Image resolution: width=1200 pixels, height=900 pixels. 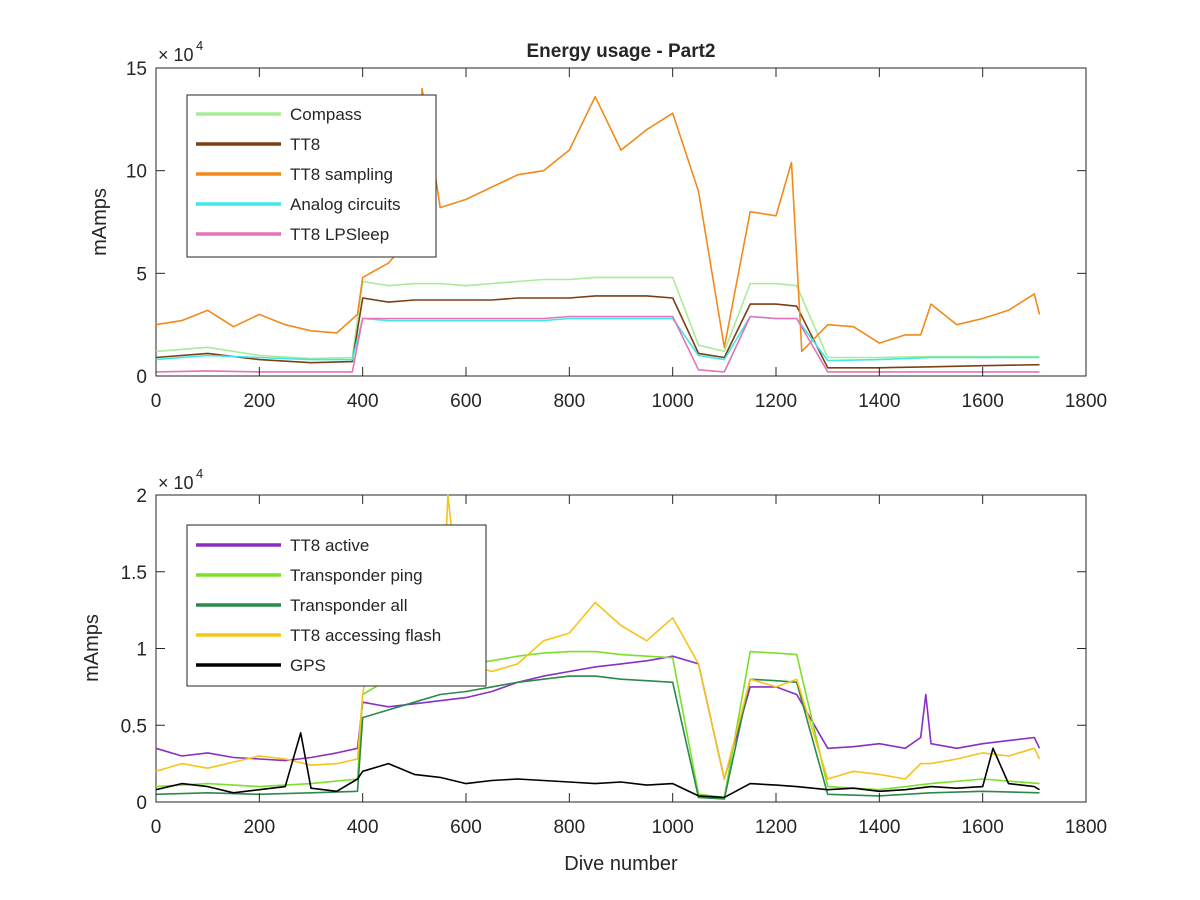 I want to click on bottom-y-exponent: × 10 4, so click(x=180, y=479).